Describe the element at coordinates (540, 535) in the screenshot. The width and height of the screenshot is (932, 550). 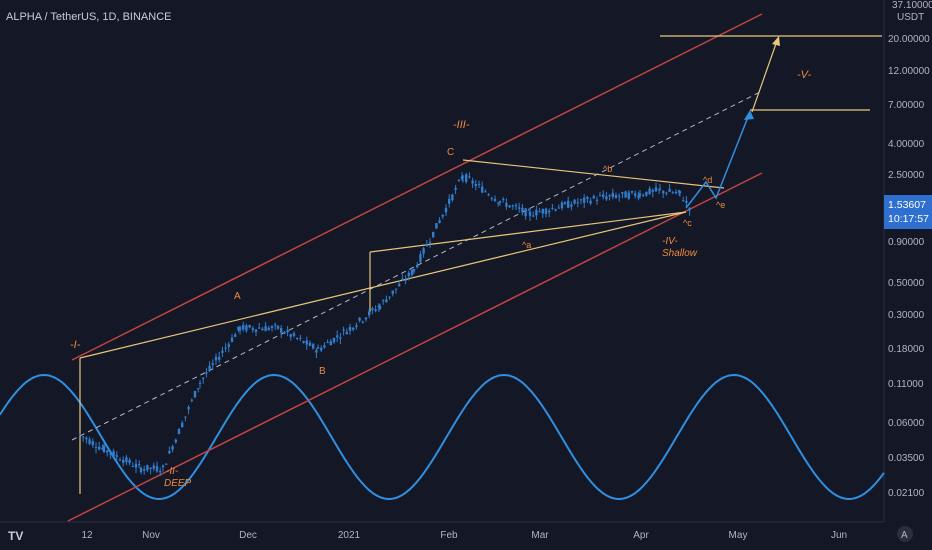
I see `time-tick-label: Mar` at that location.